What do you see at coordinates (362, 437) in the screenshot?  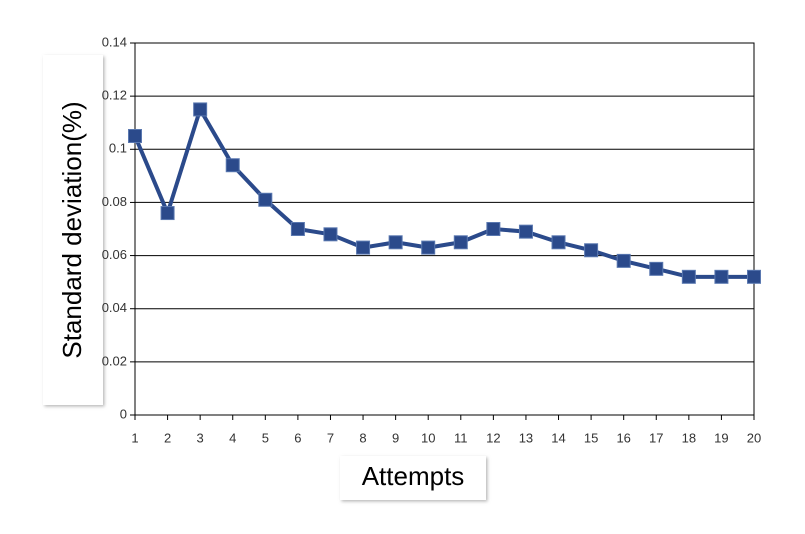 I see `x-tick-label: 8` at bounding box center [362, 437].